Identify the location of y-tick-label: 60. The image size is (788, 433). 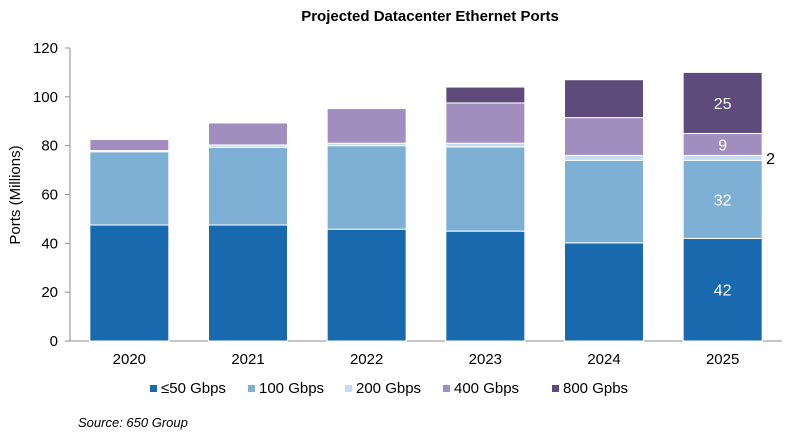
(49, 195).